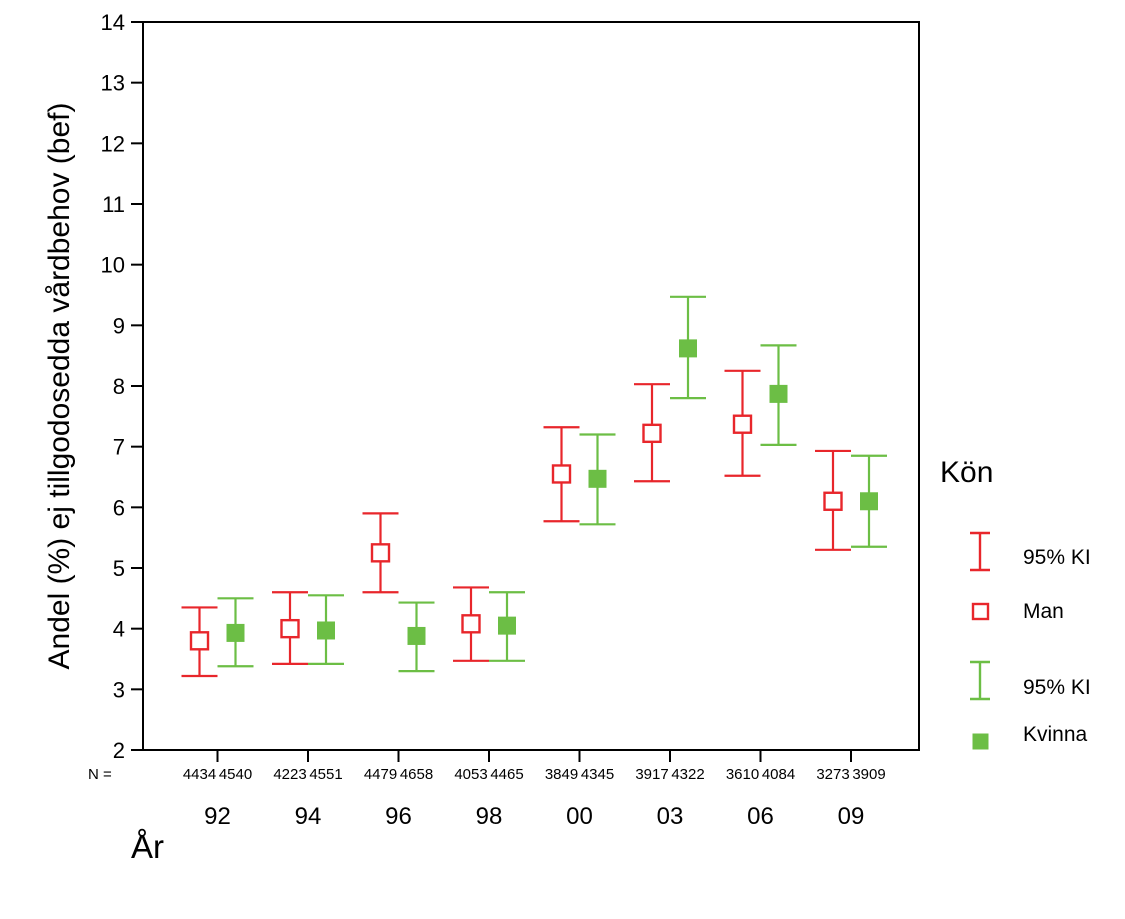  I want to click on n-label: 4658, so click(416, 774).